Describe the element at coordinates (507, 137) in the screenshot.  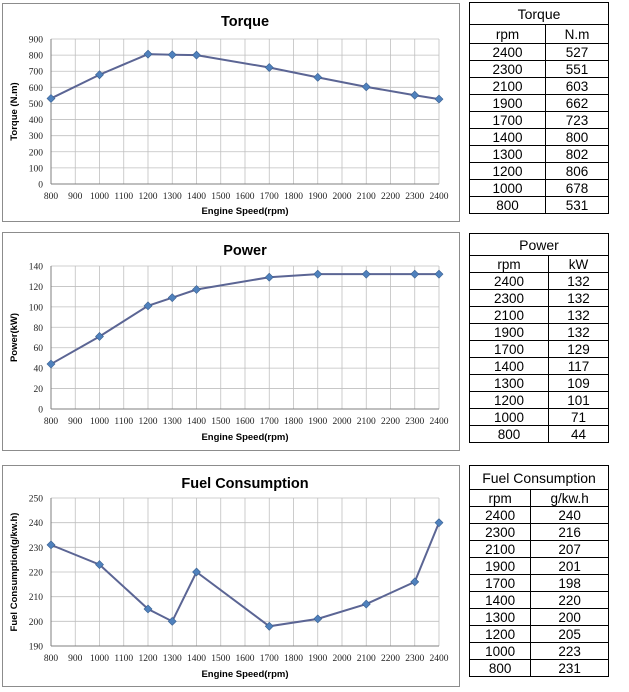
I see `table-cell-rpm: 1400` at that location.